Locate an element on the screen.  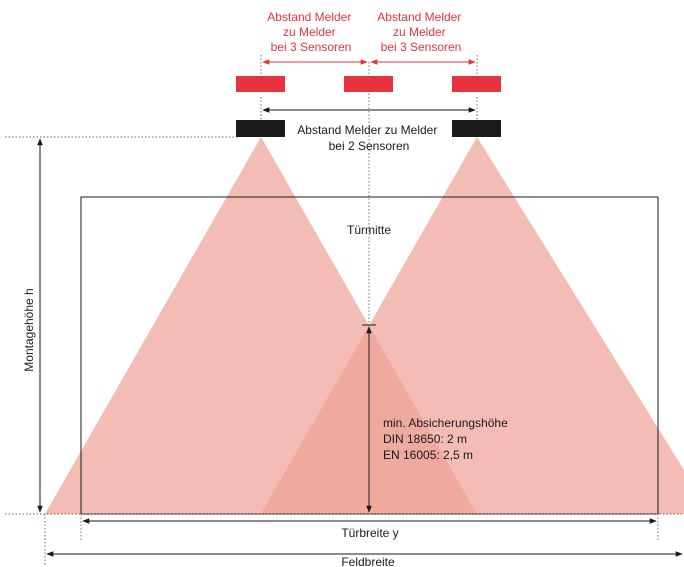
field-width-label: Feldbreite is located at coordinates (368, 561).